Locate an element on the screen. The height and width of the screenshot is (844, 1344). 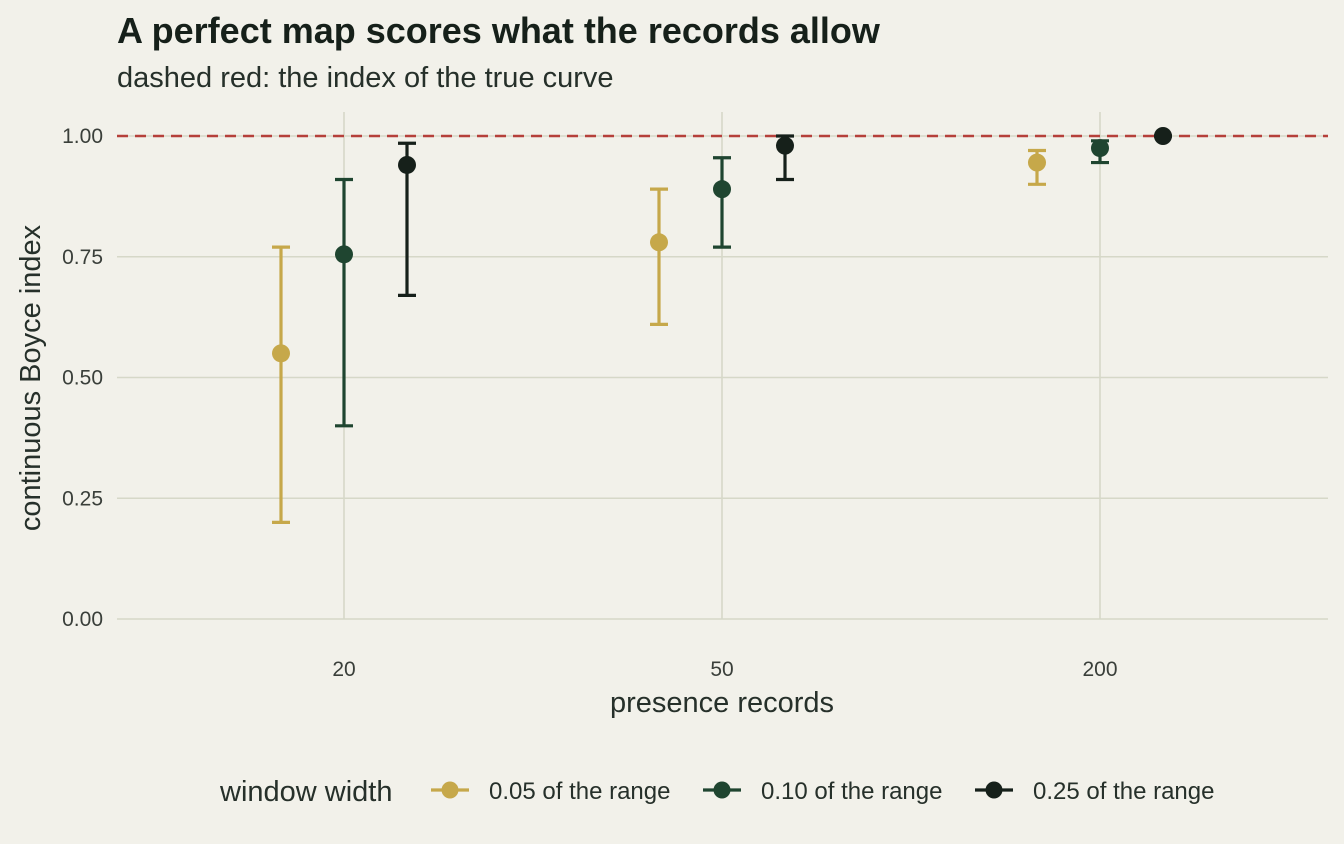
legend-label: 0.25 of the range is located at coordinates (1123, 791).